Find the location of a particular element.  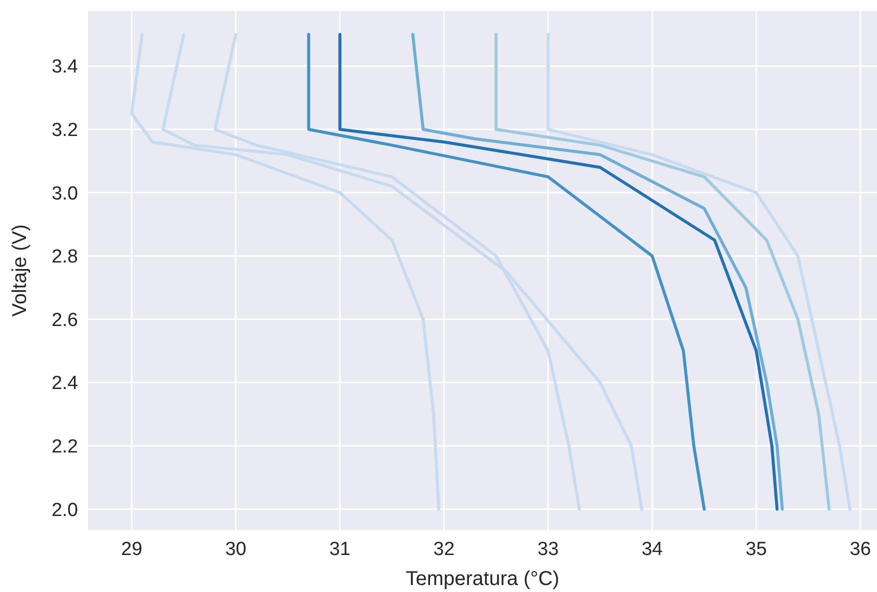

x-tick-label: 36 is located at coordinates (860, 549).